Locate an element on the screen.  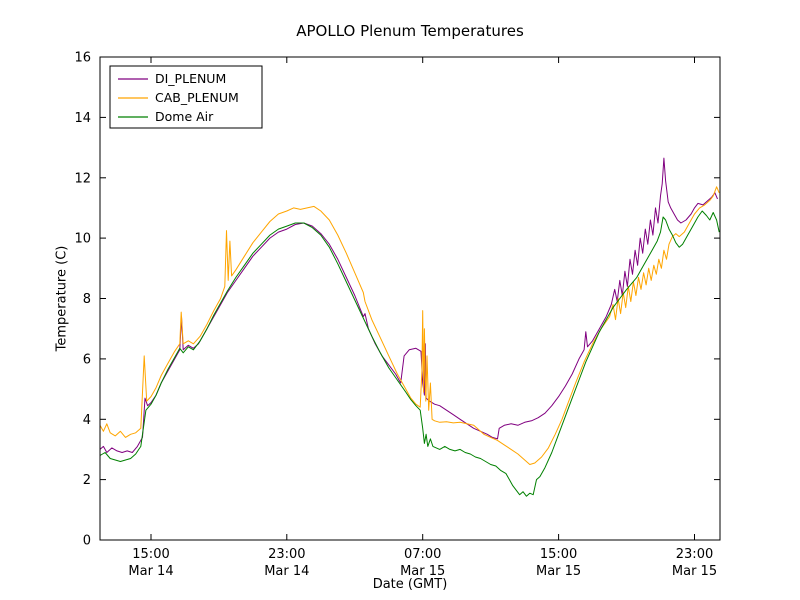
y-tick-label: 4 is located at coordinates (87, 420).